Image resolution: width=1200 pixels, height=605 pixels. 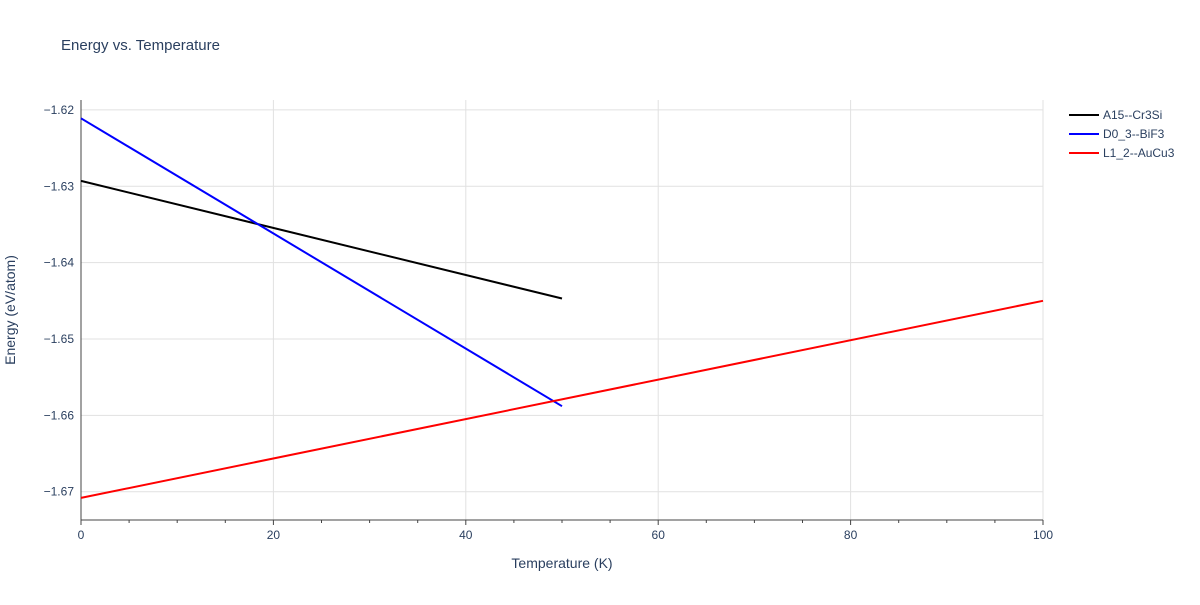 I want to click on legend-label: D0_3--BiF3, so click(x=1134, y=134).